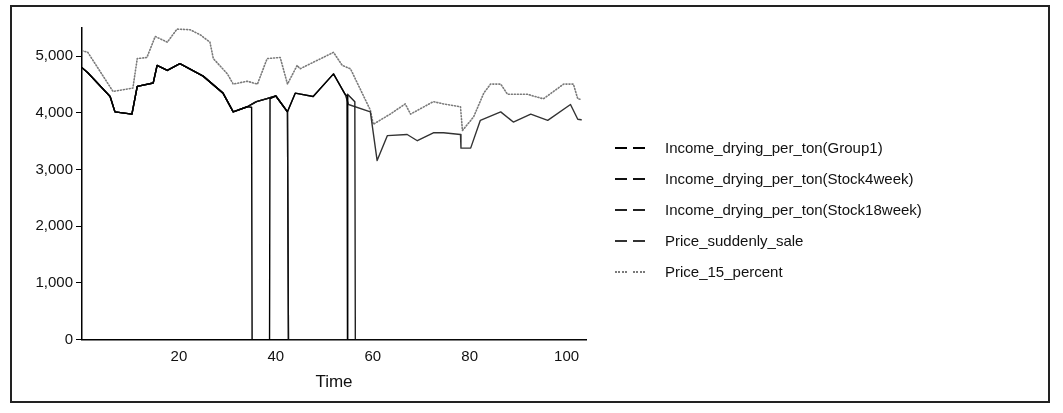 The image size is (1063, 413). Describe the element at coordinates (54, 55) in the screenshot. I see `y-tick-label: 5,000` at that location.